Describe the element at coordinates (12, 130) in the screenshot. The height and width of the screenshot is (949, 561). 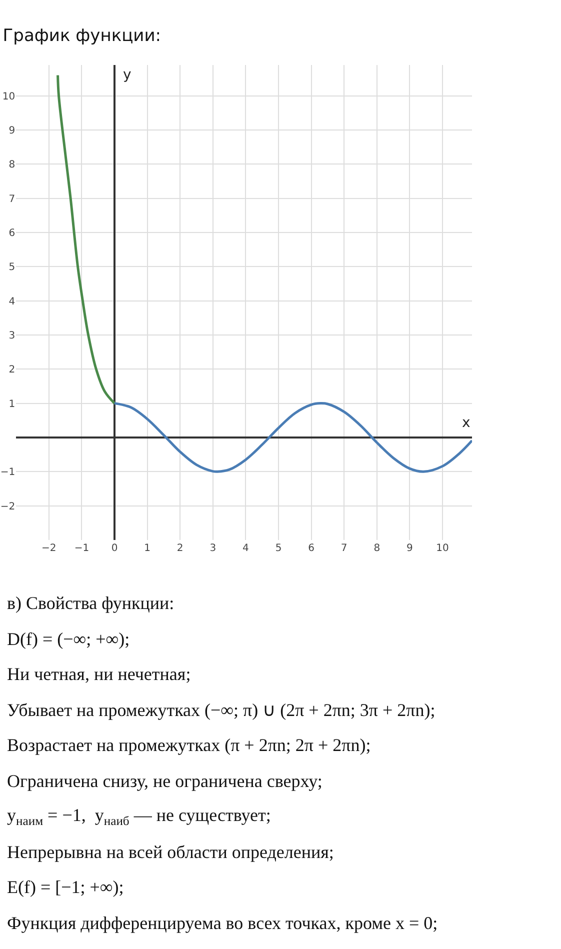
I see `y-tick-label: 9` at that location.